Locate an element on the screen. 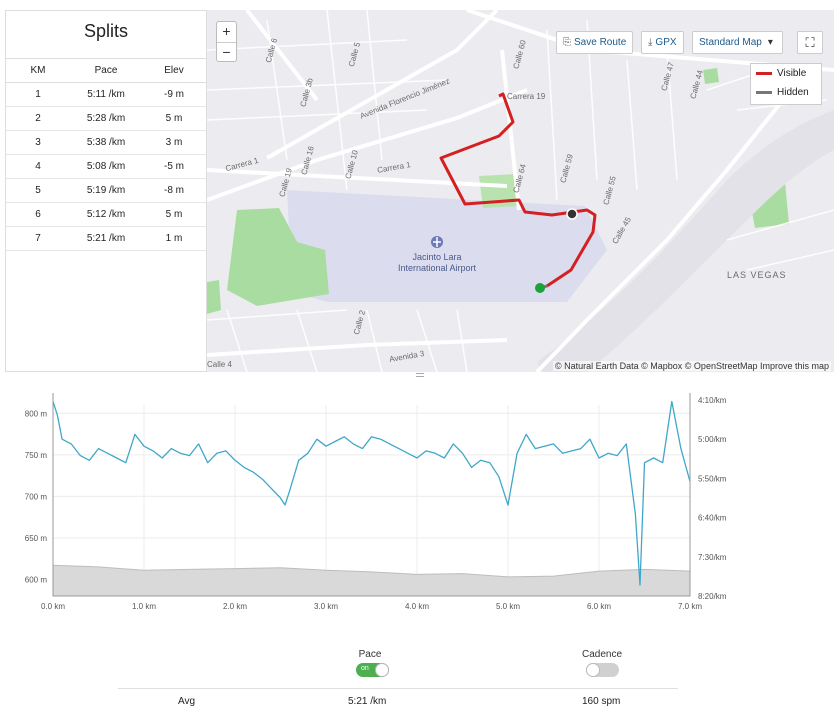 The image size is (838, 721). split-km: 4 is located at coordinates (38, 166).